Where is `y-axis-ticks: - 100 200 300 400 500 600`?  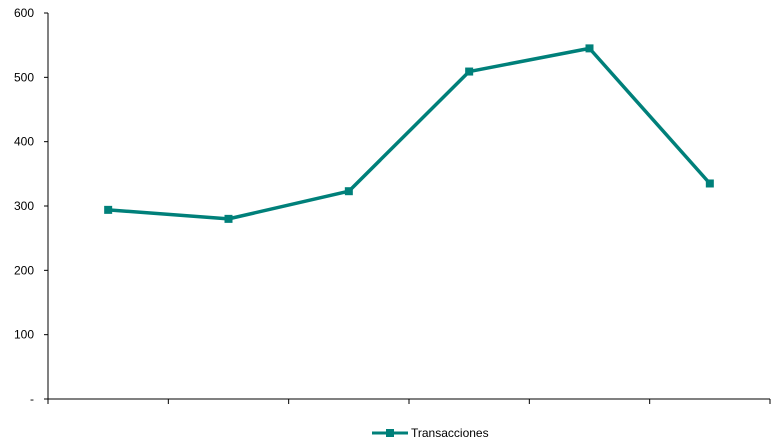 y-axis-ticks: - 100 200 300 400 500 600 is located at coordinates (31, 206).